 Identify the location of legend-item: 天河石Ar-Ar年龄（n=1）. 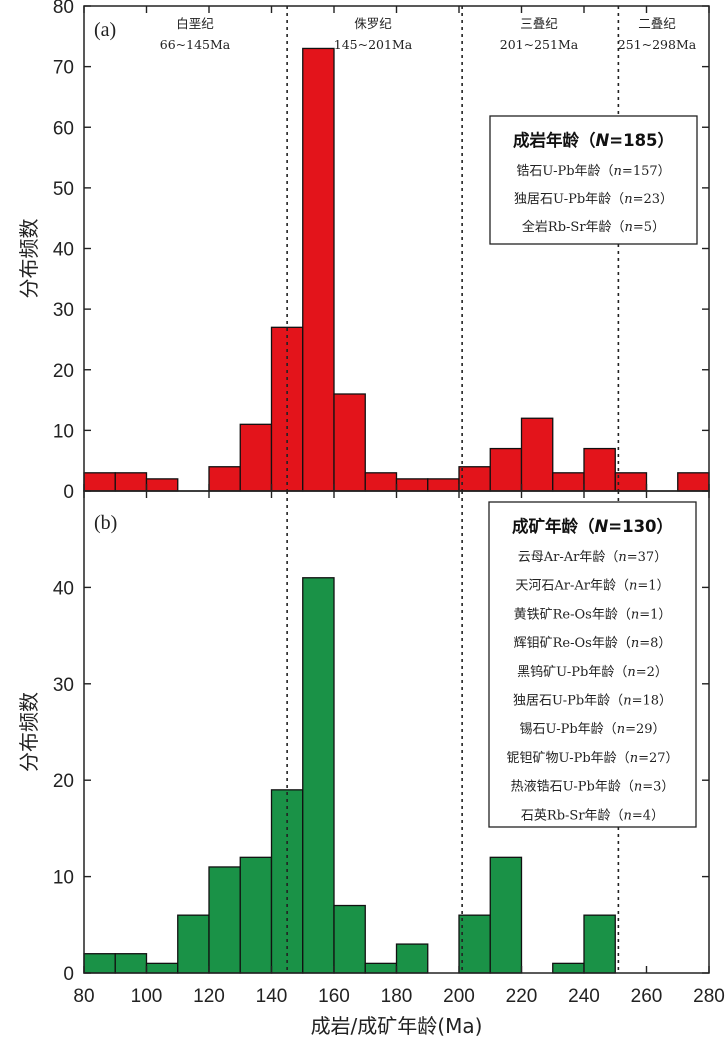
(592, 586).